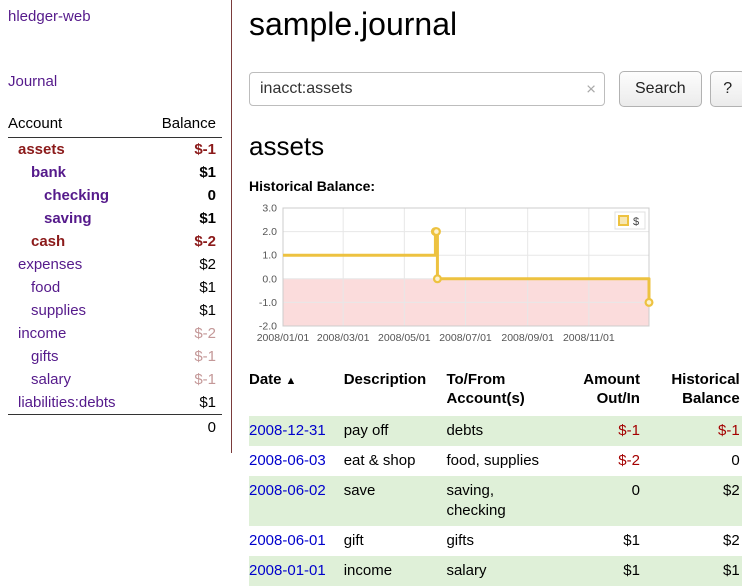 The image size is (742, 586). Describe the element at coordinates (50, 264) in the screenshot. I see `account-link-expenses: expenses` at that location.